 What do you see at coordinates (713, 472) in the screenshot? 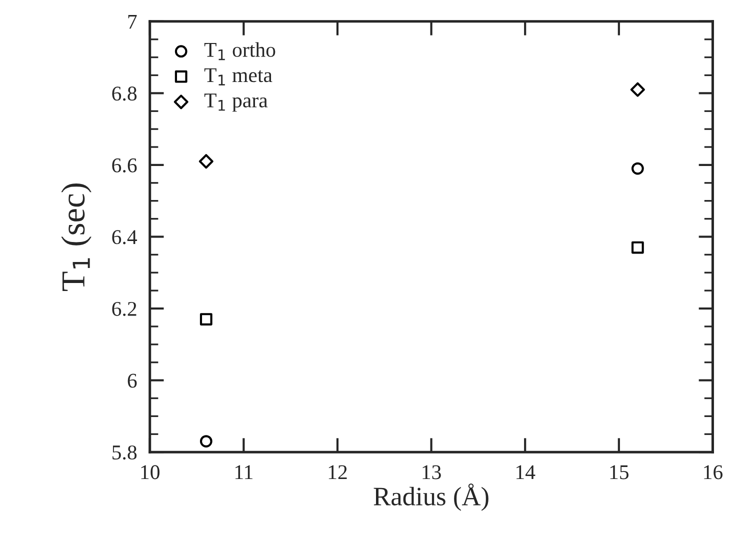
I see `x-tick-label: 16` at bounding box center [713, 472].